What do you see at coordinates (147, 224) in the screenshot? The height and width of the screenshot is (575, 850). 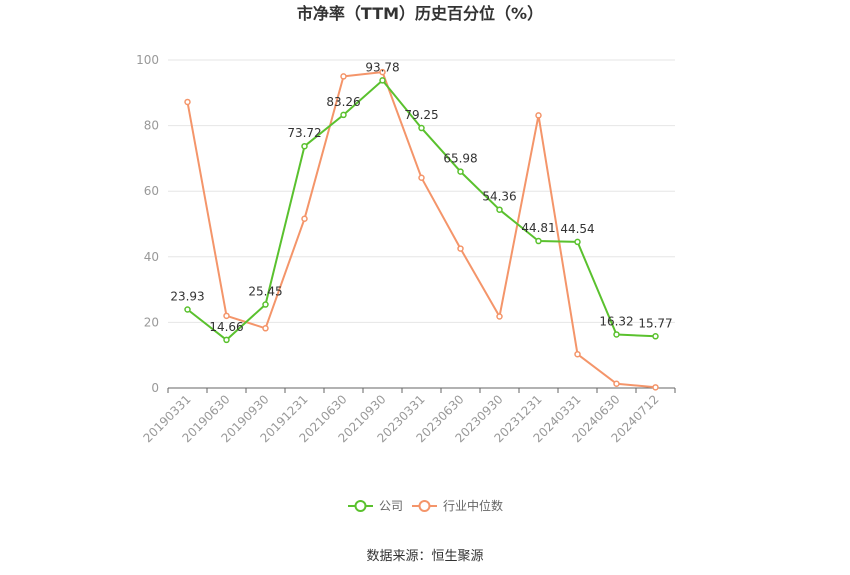 I see `y-axis: 0 20 40 60 80 100` at bounding box center [147, 224].